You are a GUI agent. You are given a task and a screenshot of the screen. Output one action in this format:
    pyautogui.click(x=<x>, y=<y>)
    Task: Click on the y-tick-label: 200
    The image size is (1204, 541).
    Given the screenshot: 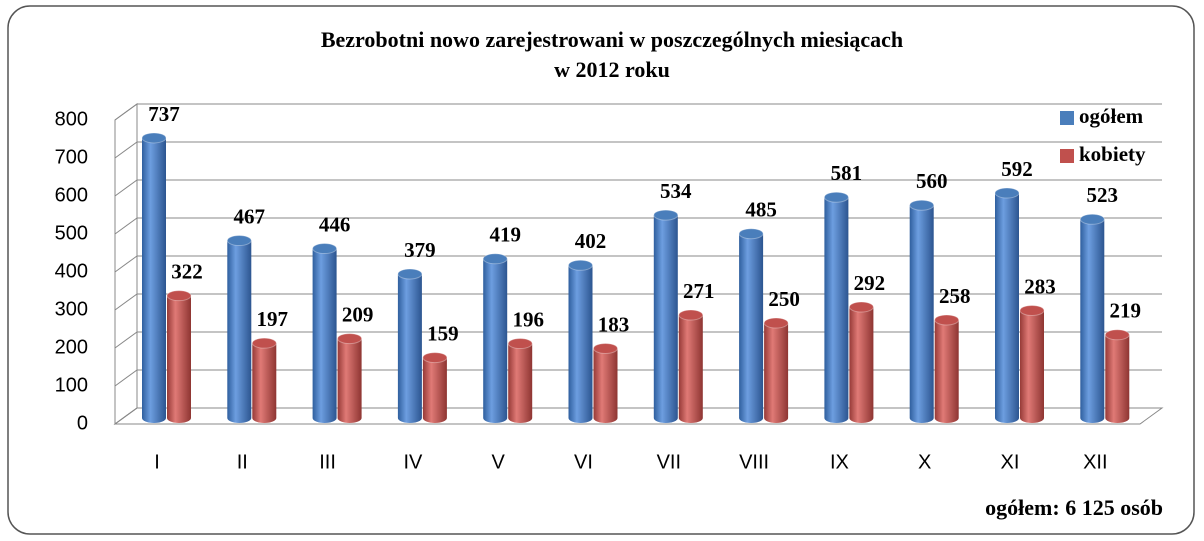 What is the action you would take?
    pyautogui.click(x=71, y=347)
    